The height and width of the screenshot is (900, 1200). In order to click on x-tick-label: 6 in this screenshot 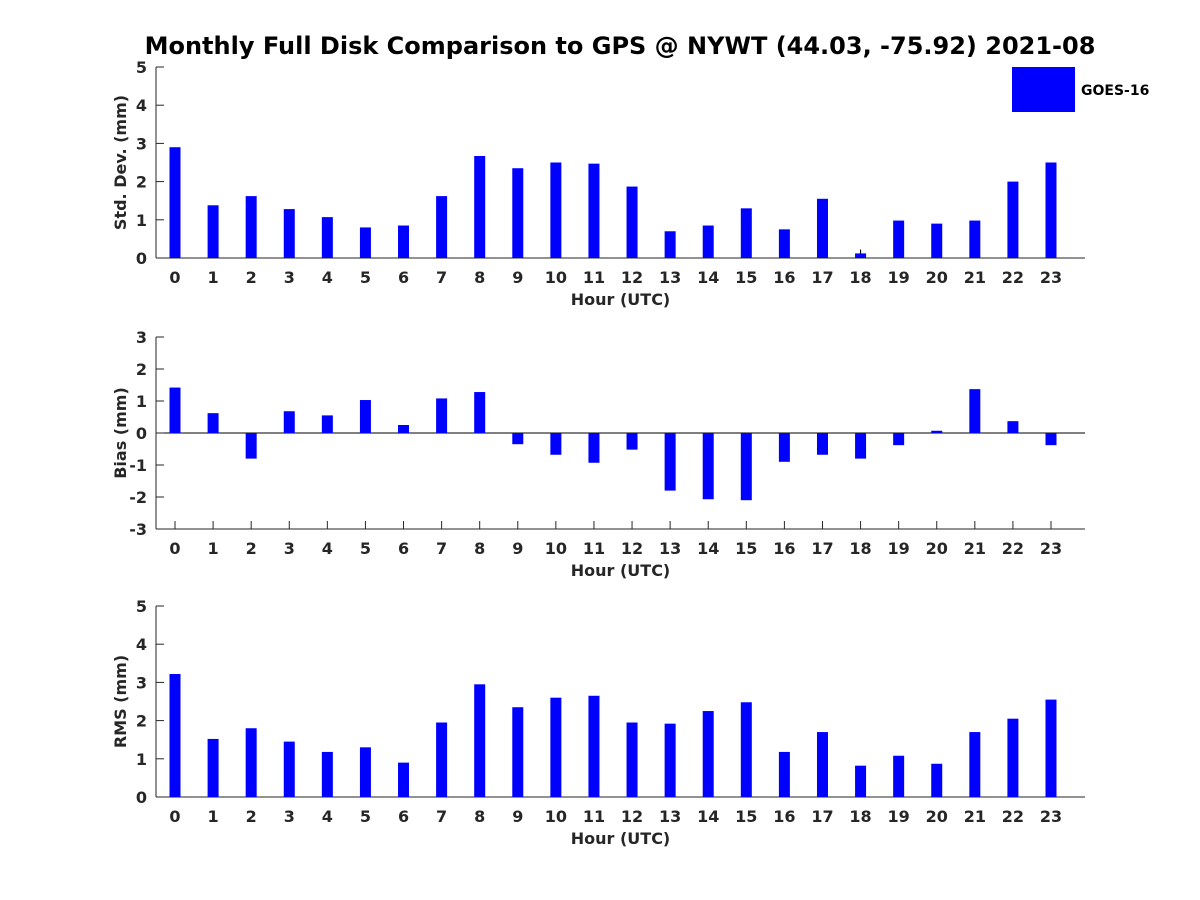, I will do `click(403, 277)`.